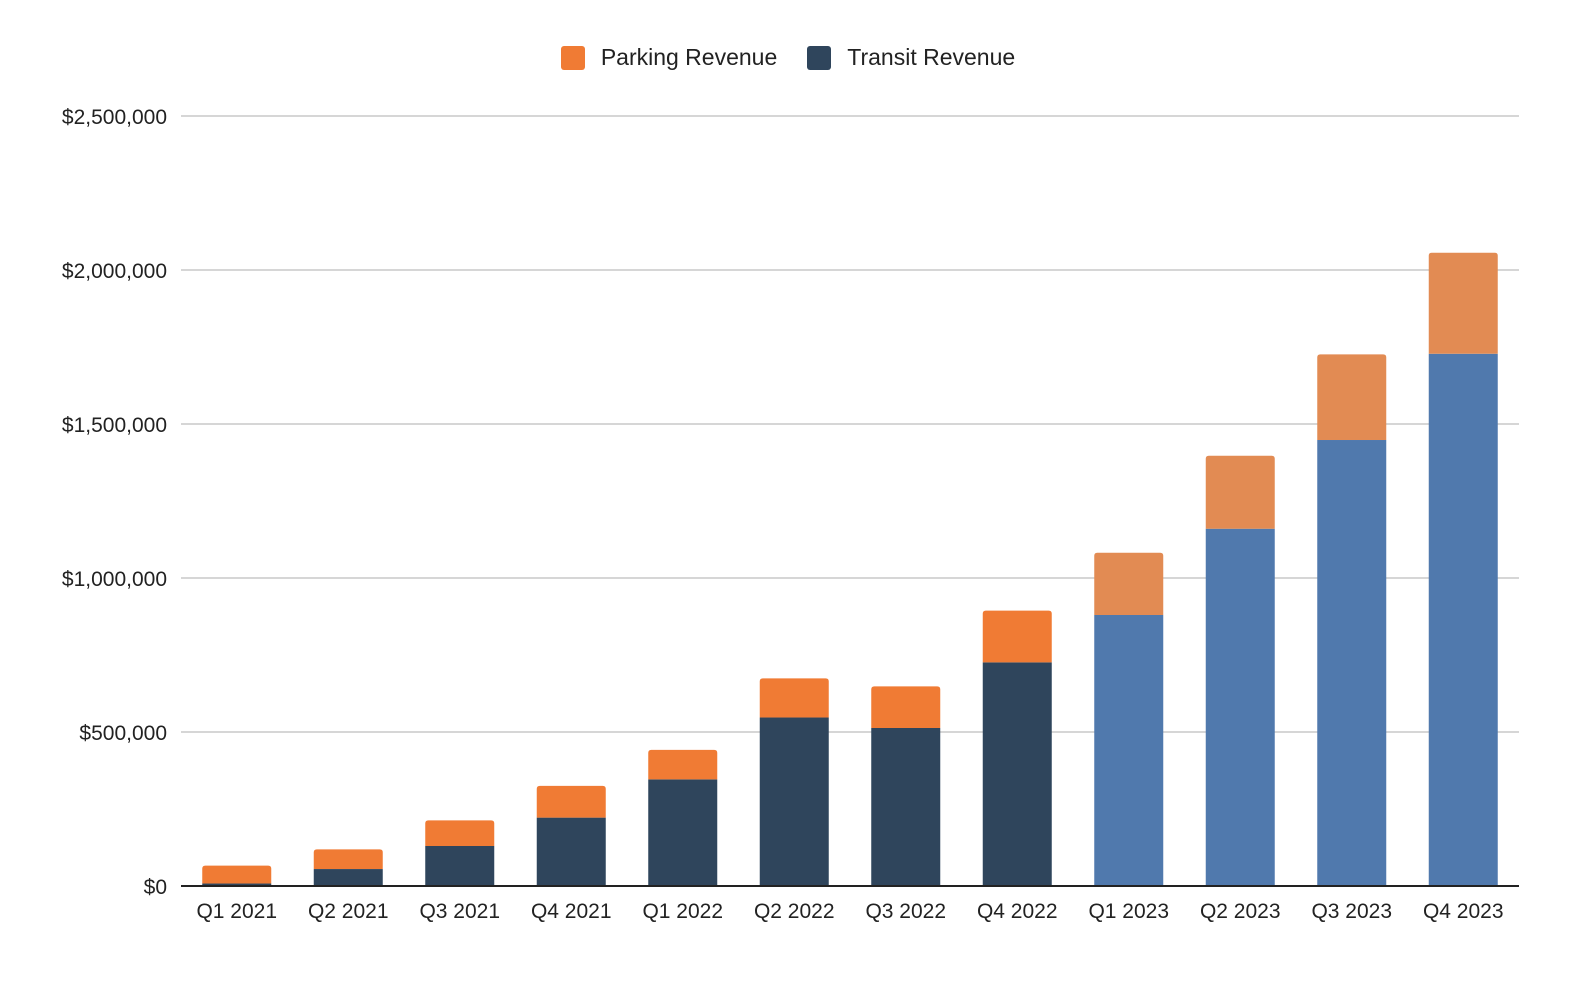  I want to click on y-tick-label: $1,000,000, so click(114, 579).